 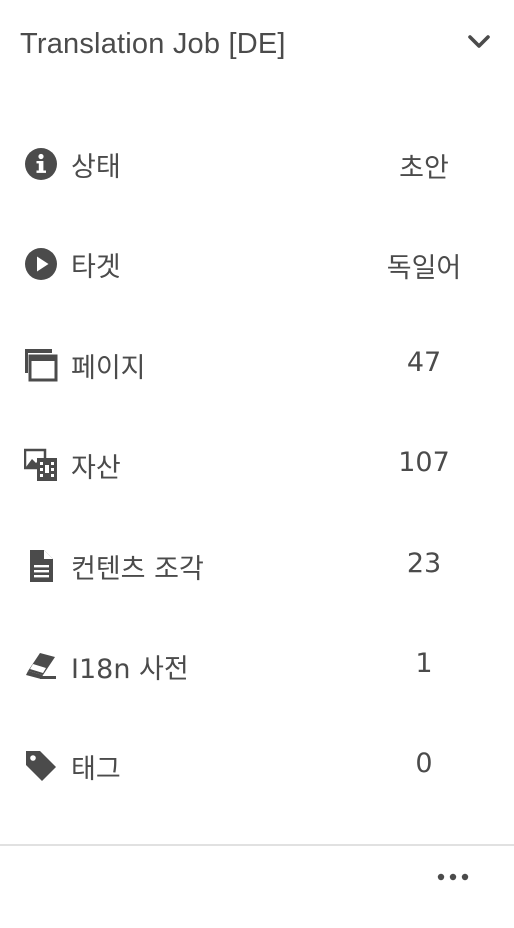 I want to click on content-fragments-label: 컨텐츠 조각, so click(x=137, y=569).